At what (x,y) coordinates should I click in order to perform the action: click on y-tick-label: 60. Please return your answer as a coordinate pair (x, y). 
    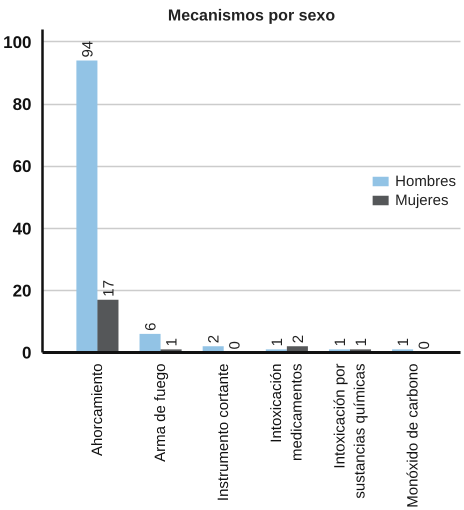
    Looking at the image, I should click on (22, 166).